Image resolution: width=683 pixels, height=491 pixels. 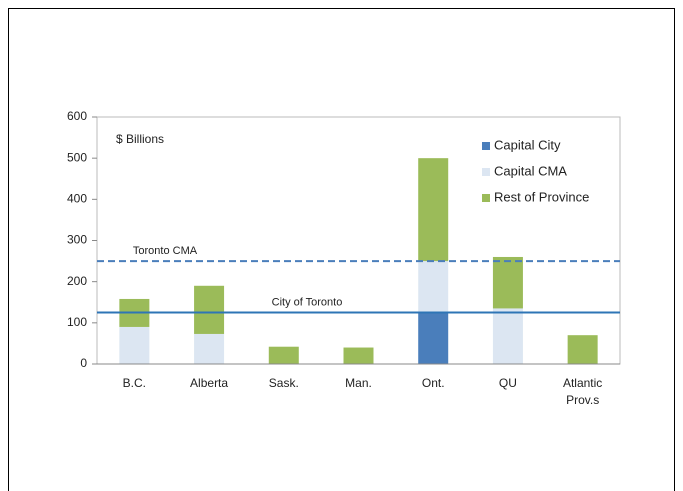 I want to click on reference-label: Toronto CMA, so click(x=165, y=251).